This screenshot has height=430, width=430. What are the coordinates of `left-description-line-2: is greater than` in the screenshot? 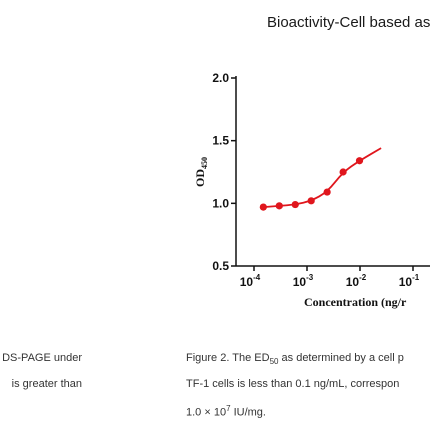 It's located at (46, 384).